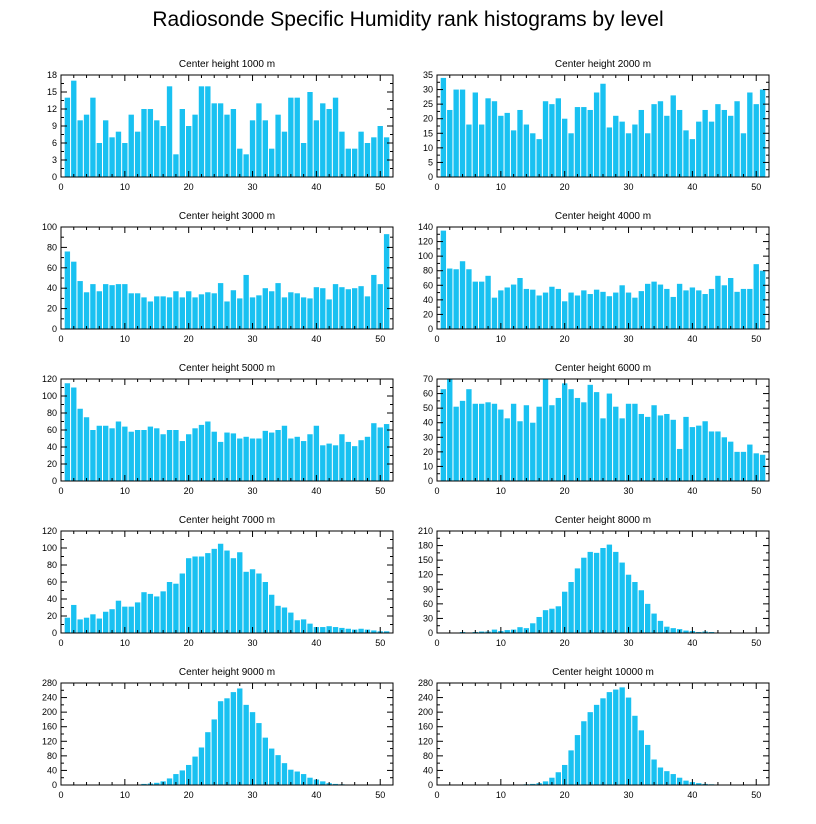 This screenshot has width=816, height=824. I want to click on x-tick-label: 0, so click(436, 795).